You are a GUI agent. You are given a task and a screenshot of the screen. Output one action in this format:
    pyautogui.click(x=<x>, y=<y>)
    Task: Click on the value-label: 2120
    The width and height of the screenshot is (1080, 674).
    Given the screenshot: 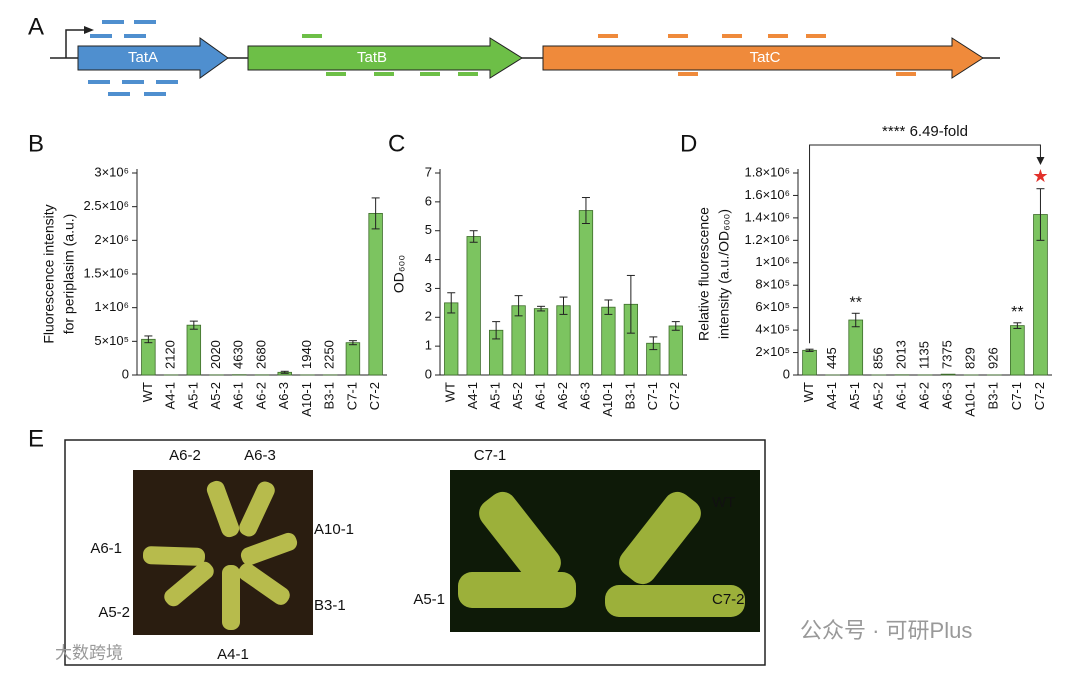 What is the action you would take?
    pyautogui.click(x=170, y=354)
    